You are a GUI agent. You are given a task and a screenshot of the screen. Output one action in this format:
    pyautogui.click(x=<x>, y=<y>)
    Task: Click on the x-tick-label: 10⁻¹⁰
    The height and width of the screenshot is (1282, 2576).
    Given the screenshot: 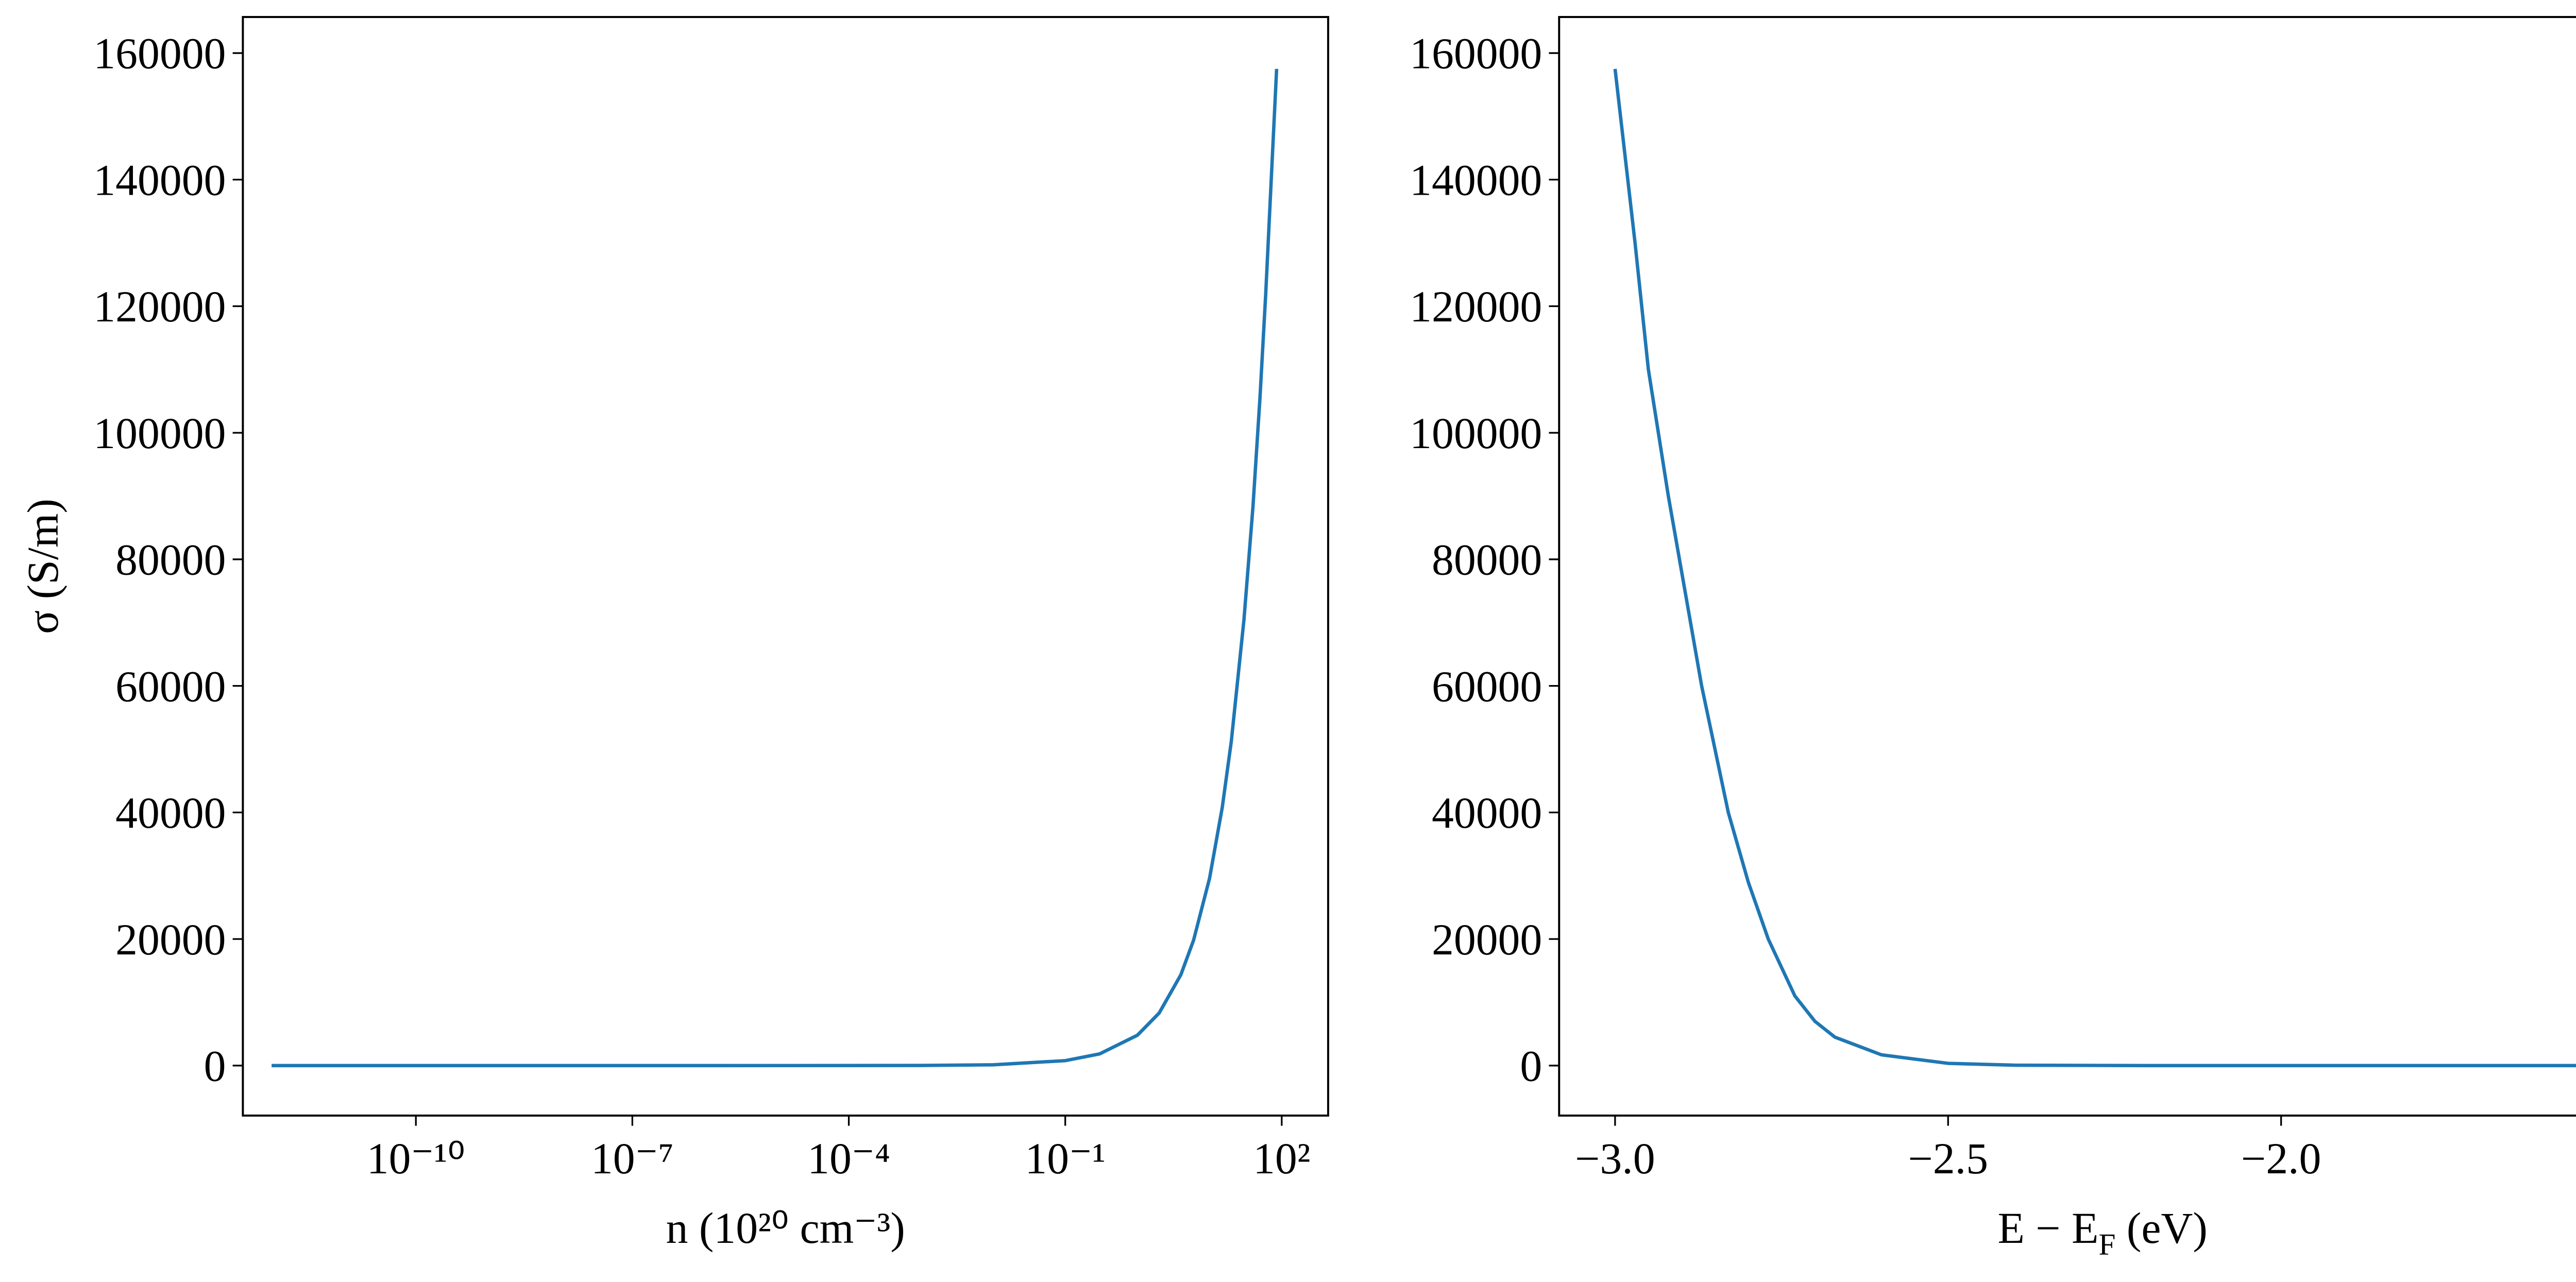 What is the action you would take?
    pyautogui.click(x=416, y=1158)
    